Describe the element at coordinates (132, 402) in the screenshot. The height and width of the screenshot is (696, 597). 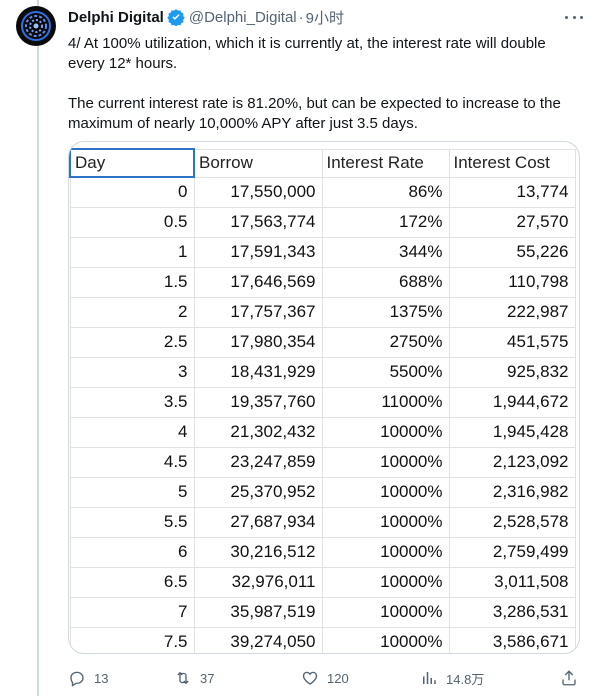
I see `cell-day: 3.5` at that location.